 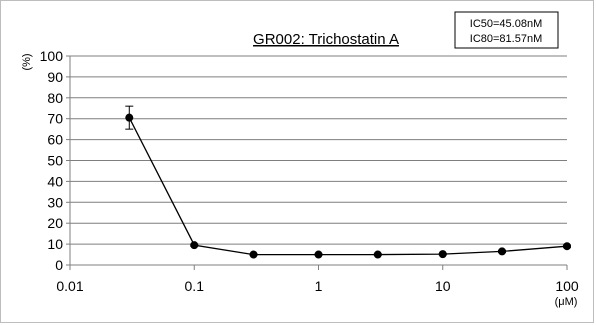 I want to click on y-tick-label: 90, so click(x=55, y=77).